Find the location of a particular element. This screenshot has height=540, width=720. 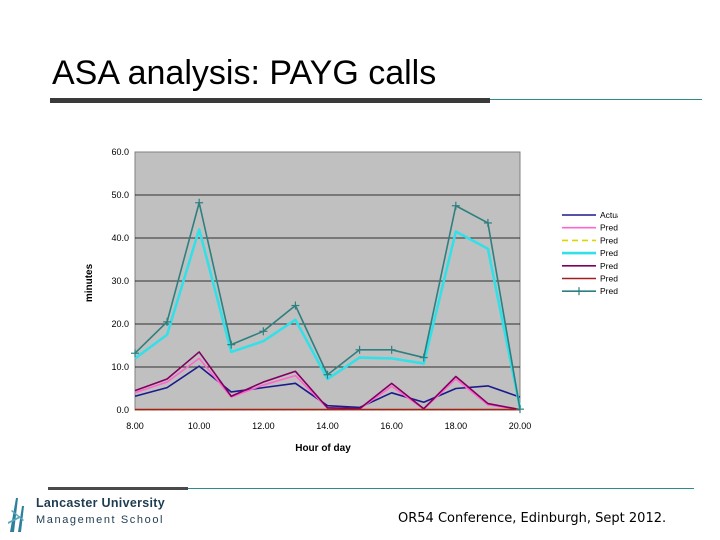

legend-entry: Predicted (-1) is located at coordinates (590, 253).